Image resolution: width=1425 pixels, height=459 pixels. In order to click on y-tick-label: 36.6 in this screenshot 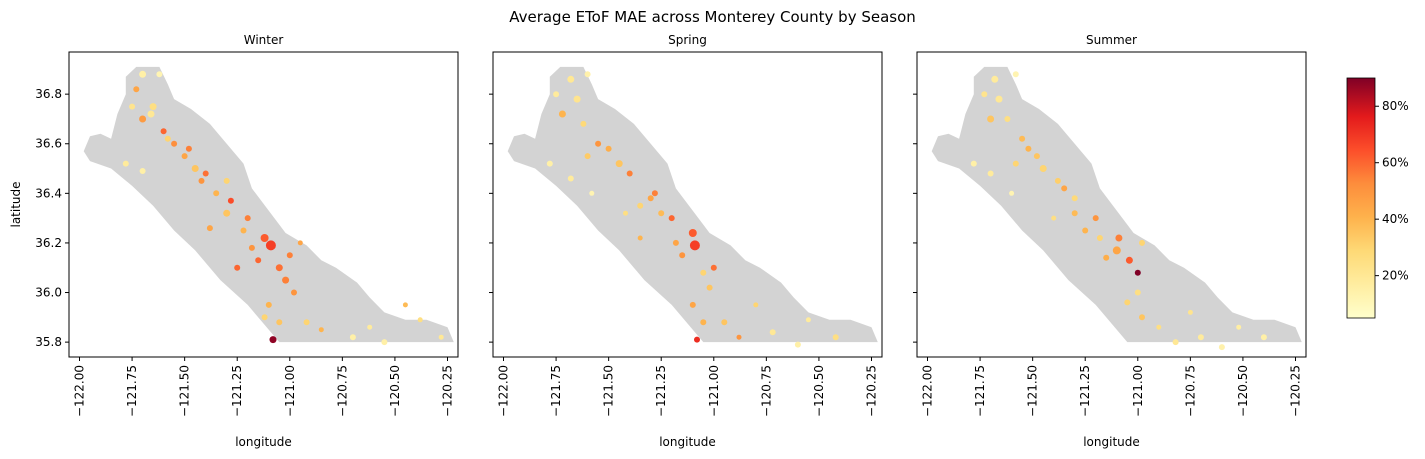, I will do `click(48, 144)`.